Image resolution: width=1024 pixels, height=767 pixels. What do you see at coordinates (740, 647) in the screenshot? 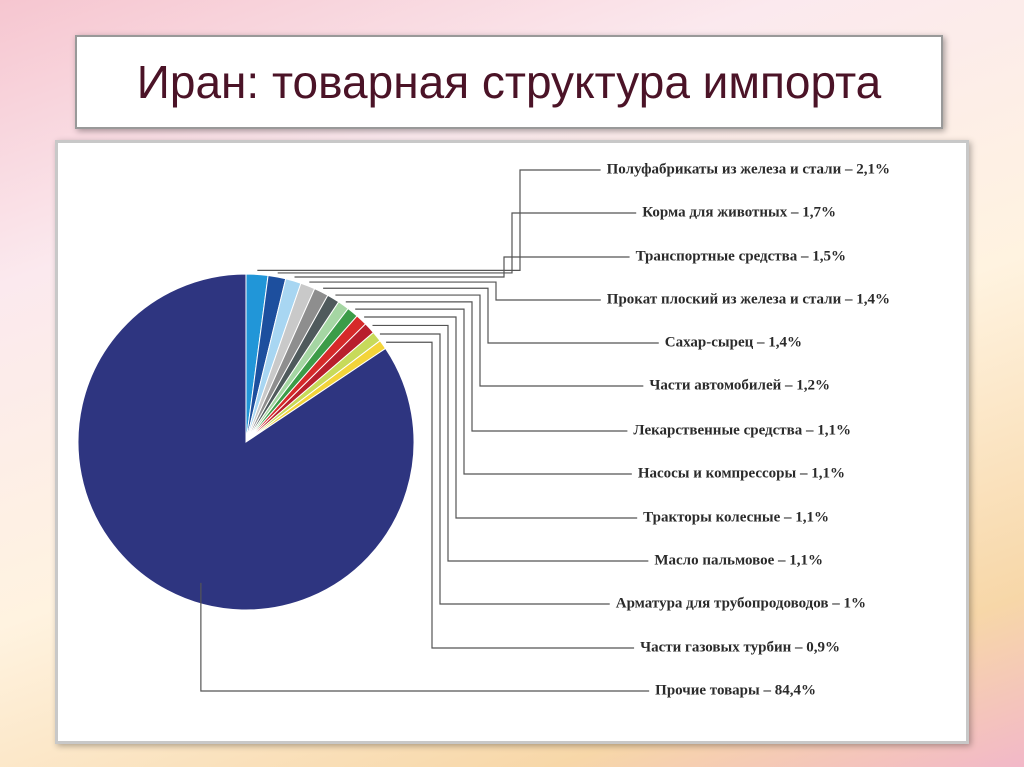
I see `legend-label: Части газовых турбин – 0,9%` at bounding box center [740, 647].